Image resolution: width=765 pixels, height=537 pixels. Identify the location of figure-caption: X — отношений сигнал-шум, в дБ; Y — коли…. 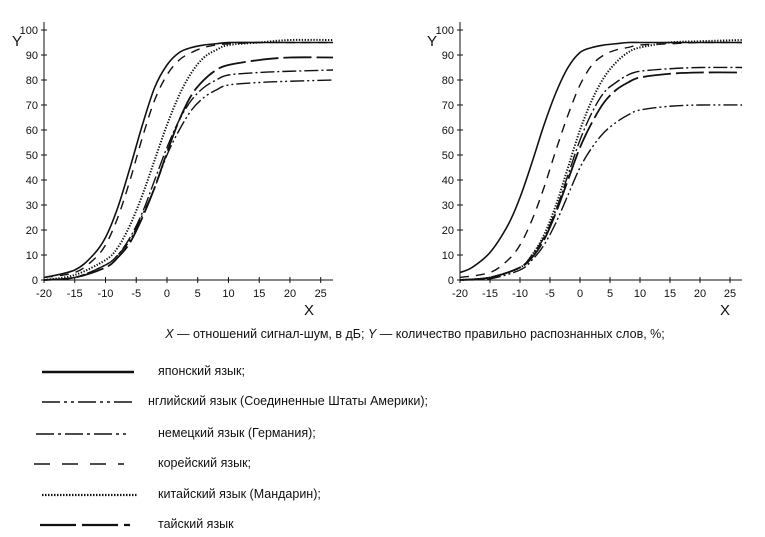
(415, 334).